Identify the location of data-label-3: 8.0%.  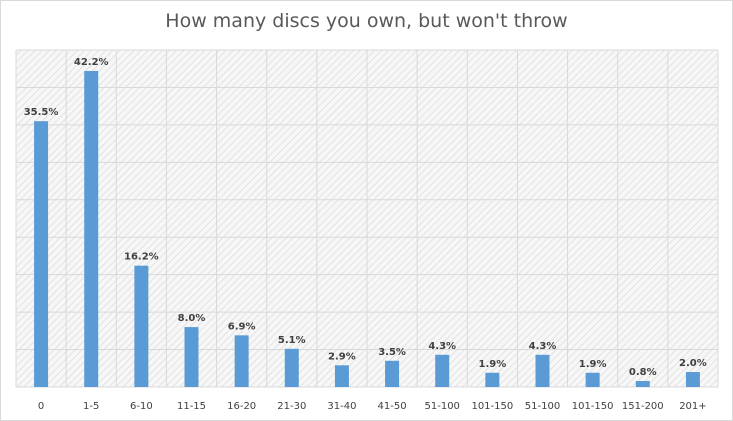
(192, 318).